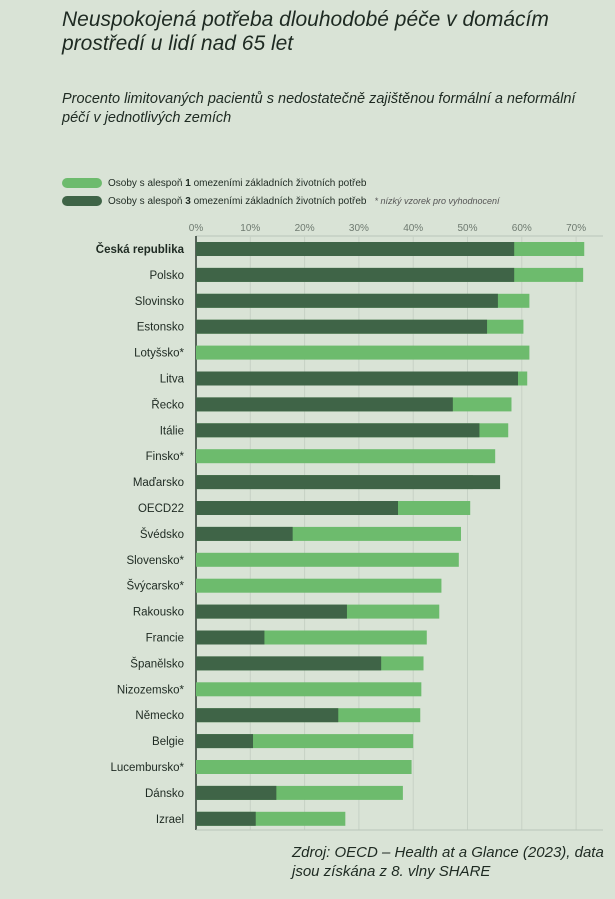 The image size is (615, 899). What do you see at coordinates (157, 663) in the screenshot?
I see `category-label: Španělsko` at bounding box center [157, 663].